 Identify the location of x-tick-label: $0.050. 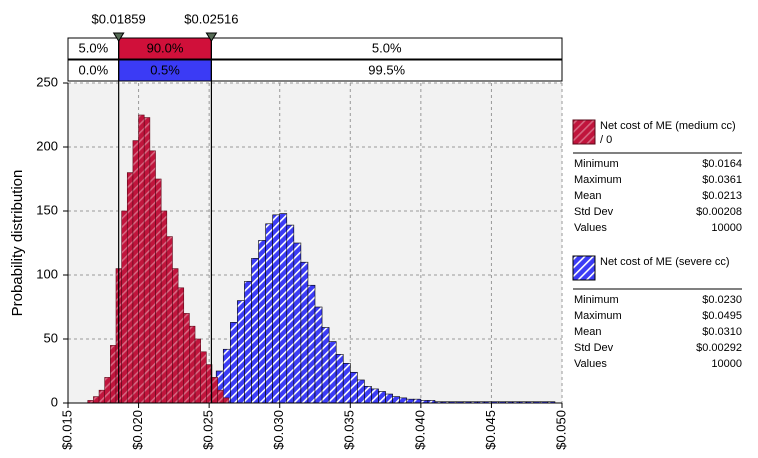
(560, 430).